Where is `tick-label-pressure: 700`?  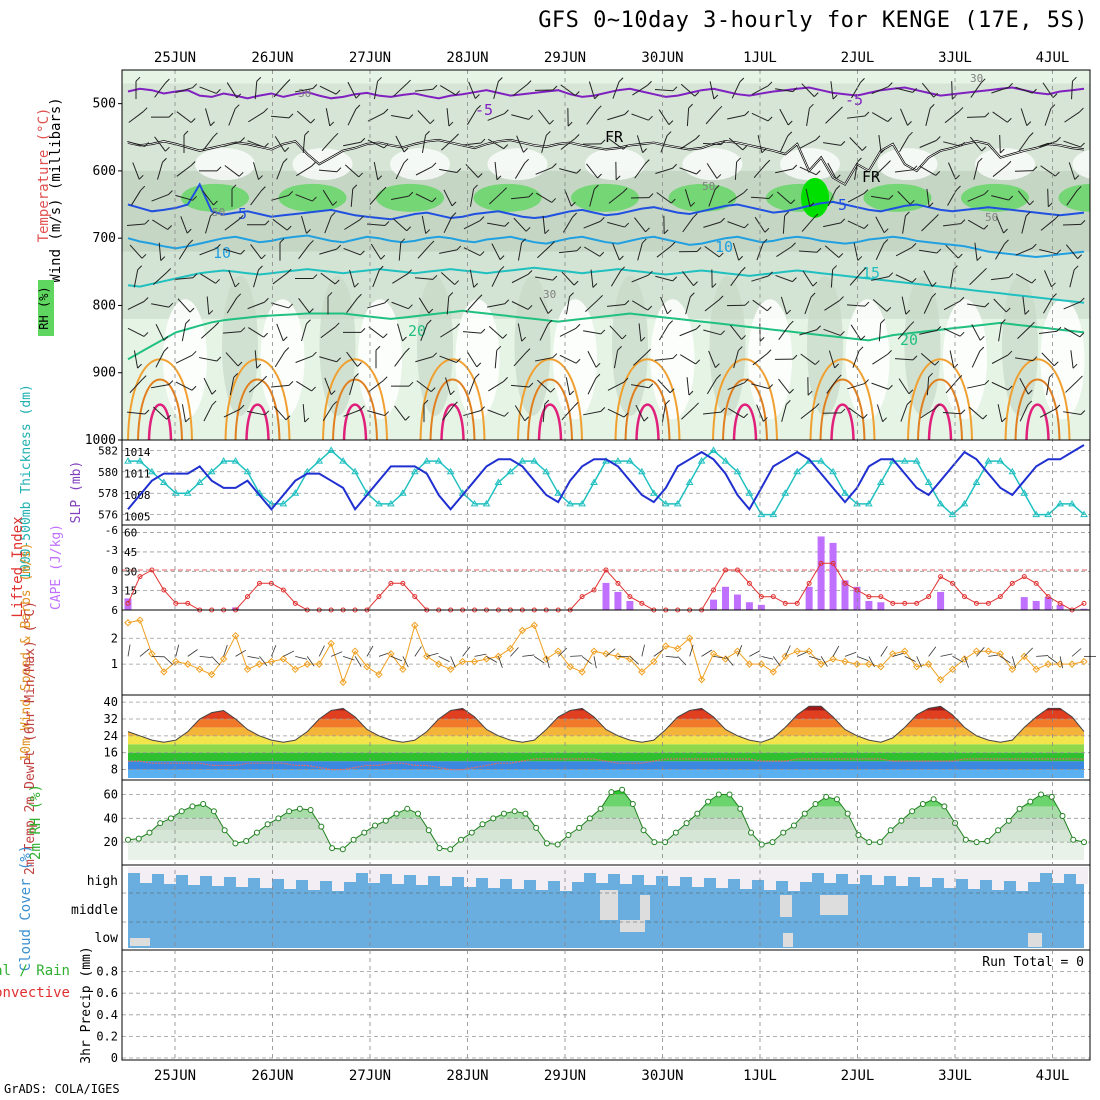
tick-label-pressure: 700 is located at coordinates (104, 238).